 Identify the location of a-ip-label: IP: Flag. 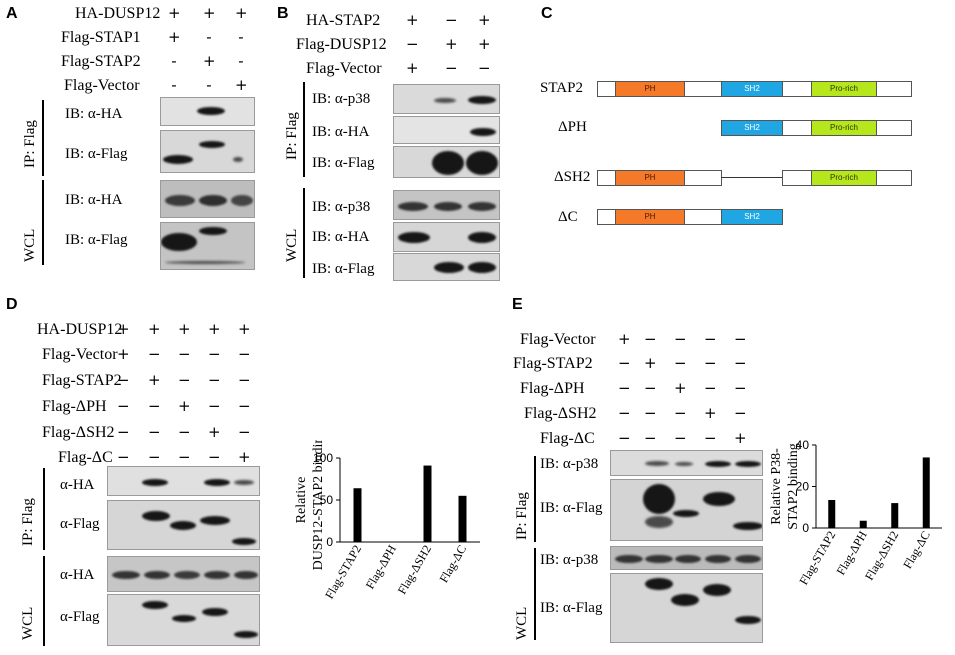
(30, 144).